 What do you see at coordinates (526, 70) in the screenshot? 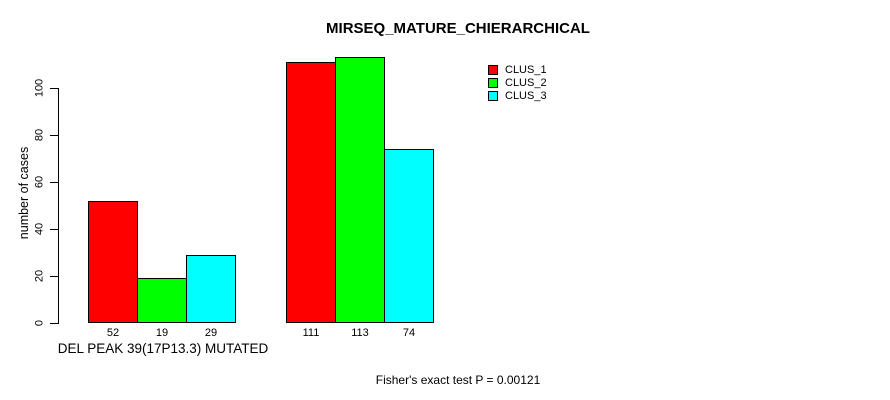
I see `legend-label: CLUS_1` at bounding box center [526, 70].